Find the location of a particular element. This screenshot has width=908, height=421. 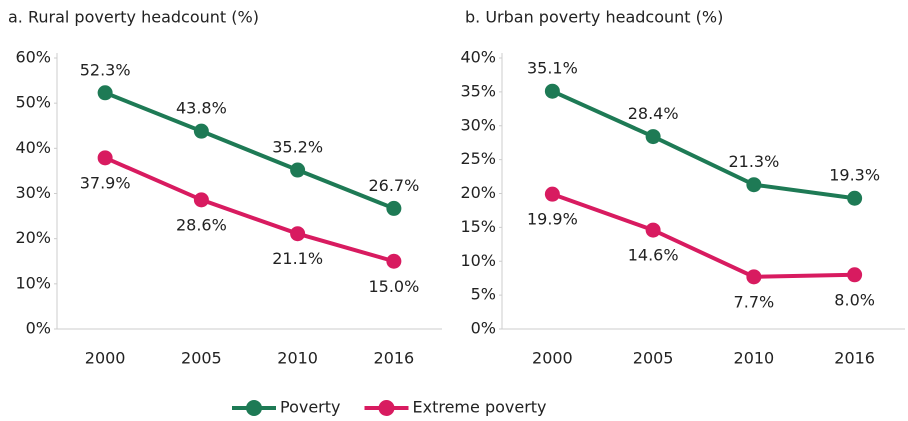

y-tick-label: 5% is located at coordinates (483, 294).